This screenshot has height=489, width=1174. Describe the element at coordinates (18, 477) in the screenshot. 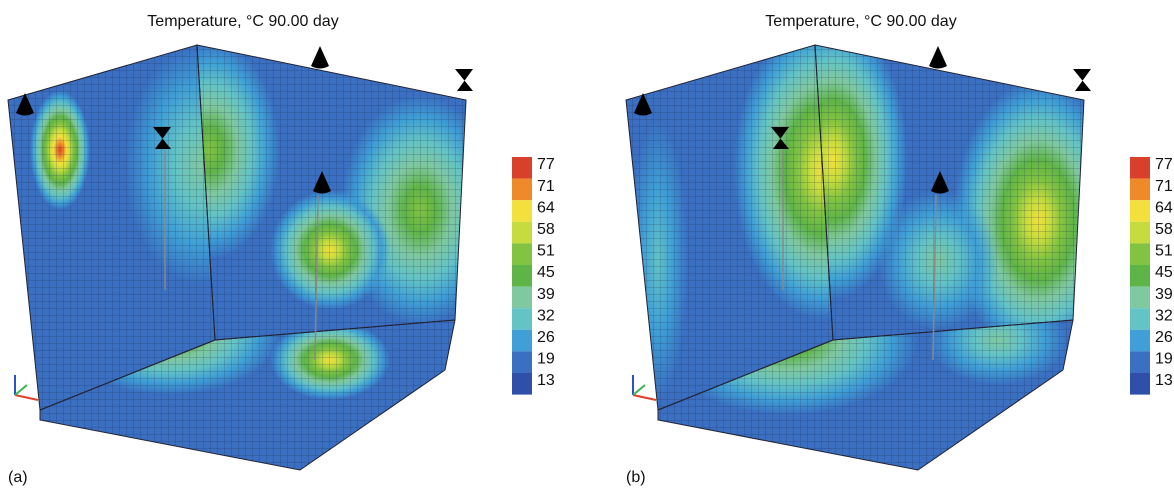

I see `panel-label: (a)` at that location.